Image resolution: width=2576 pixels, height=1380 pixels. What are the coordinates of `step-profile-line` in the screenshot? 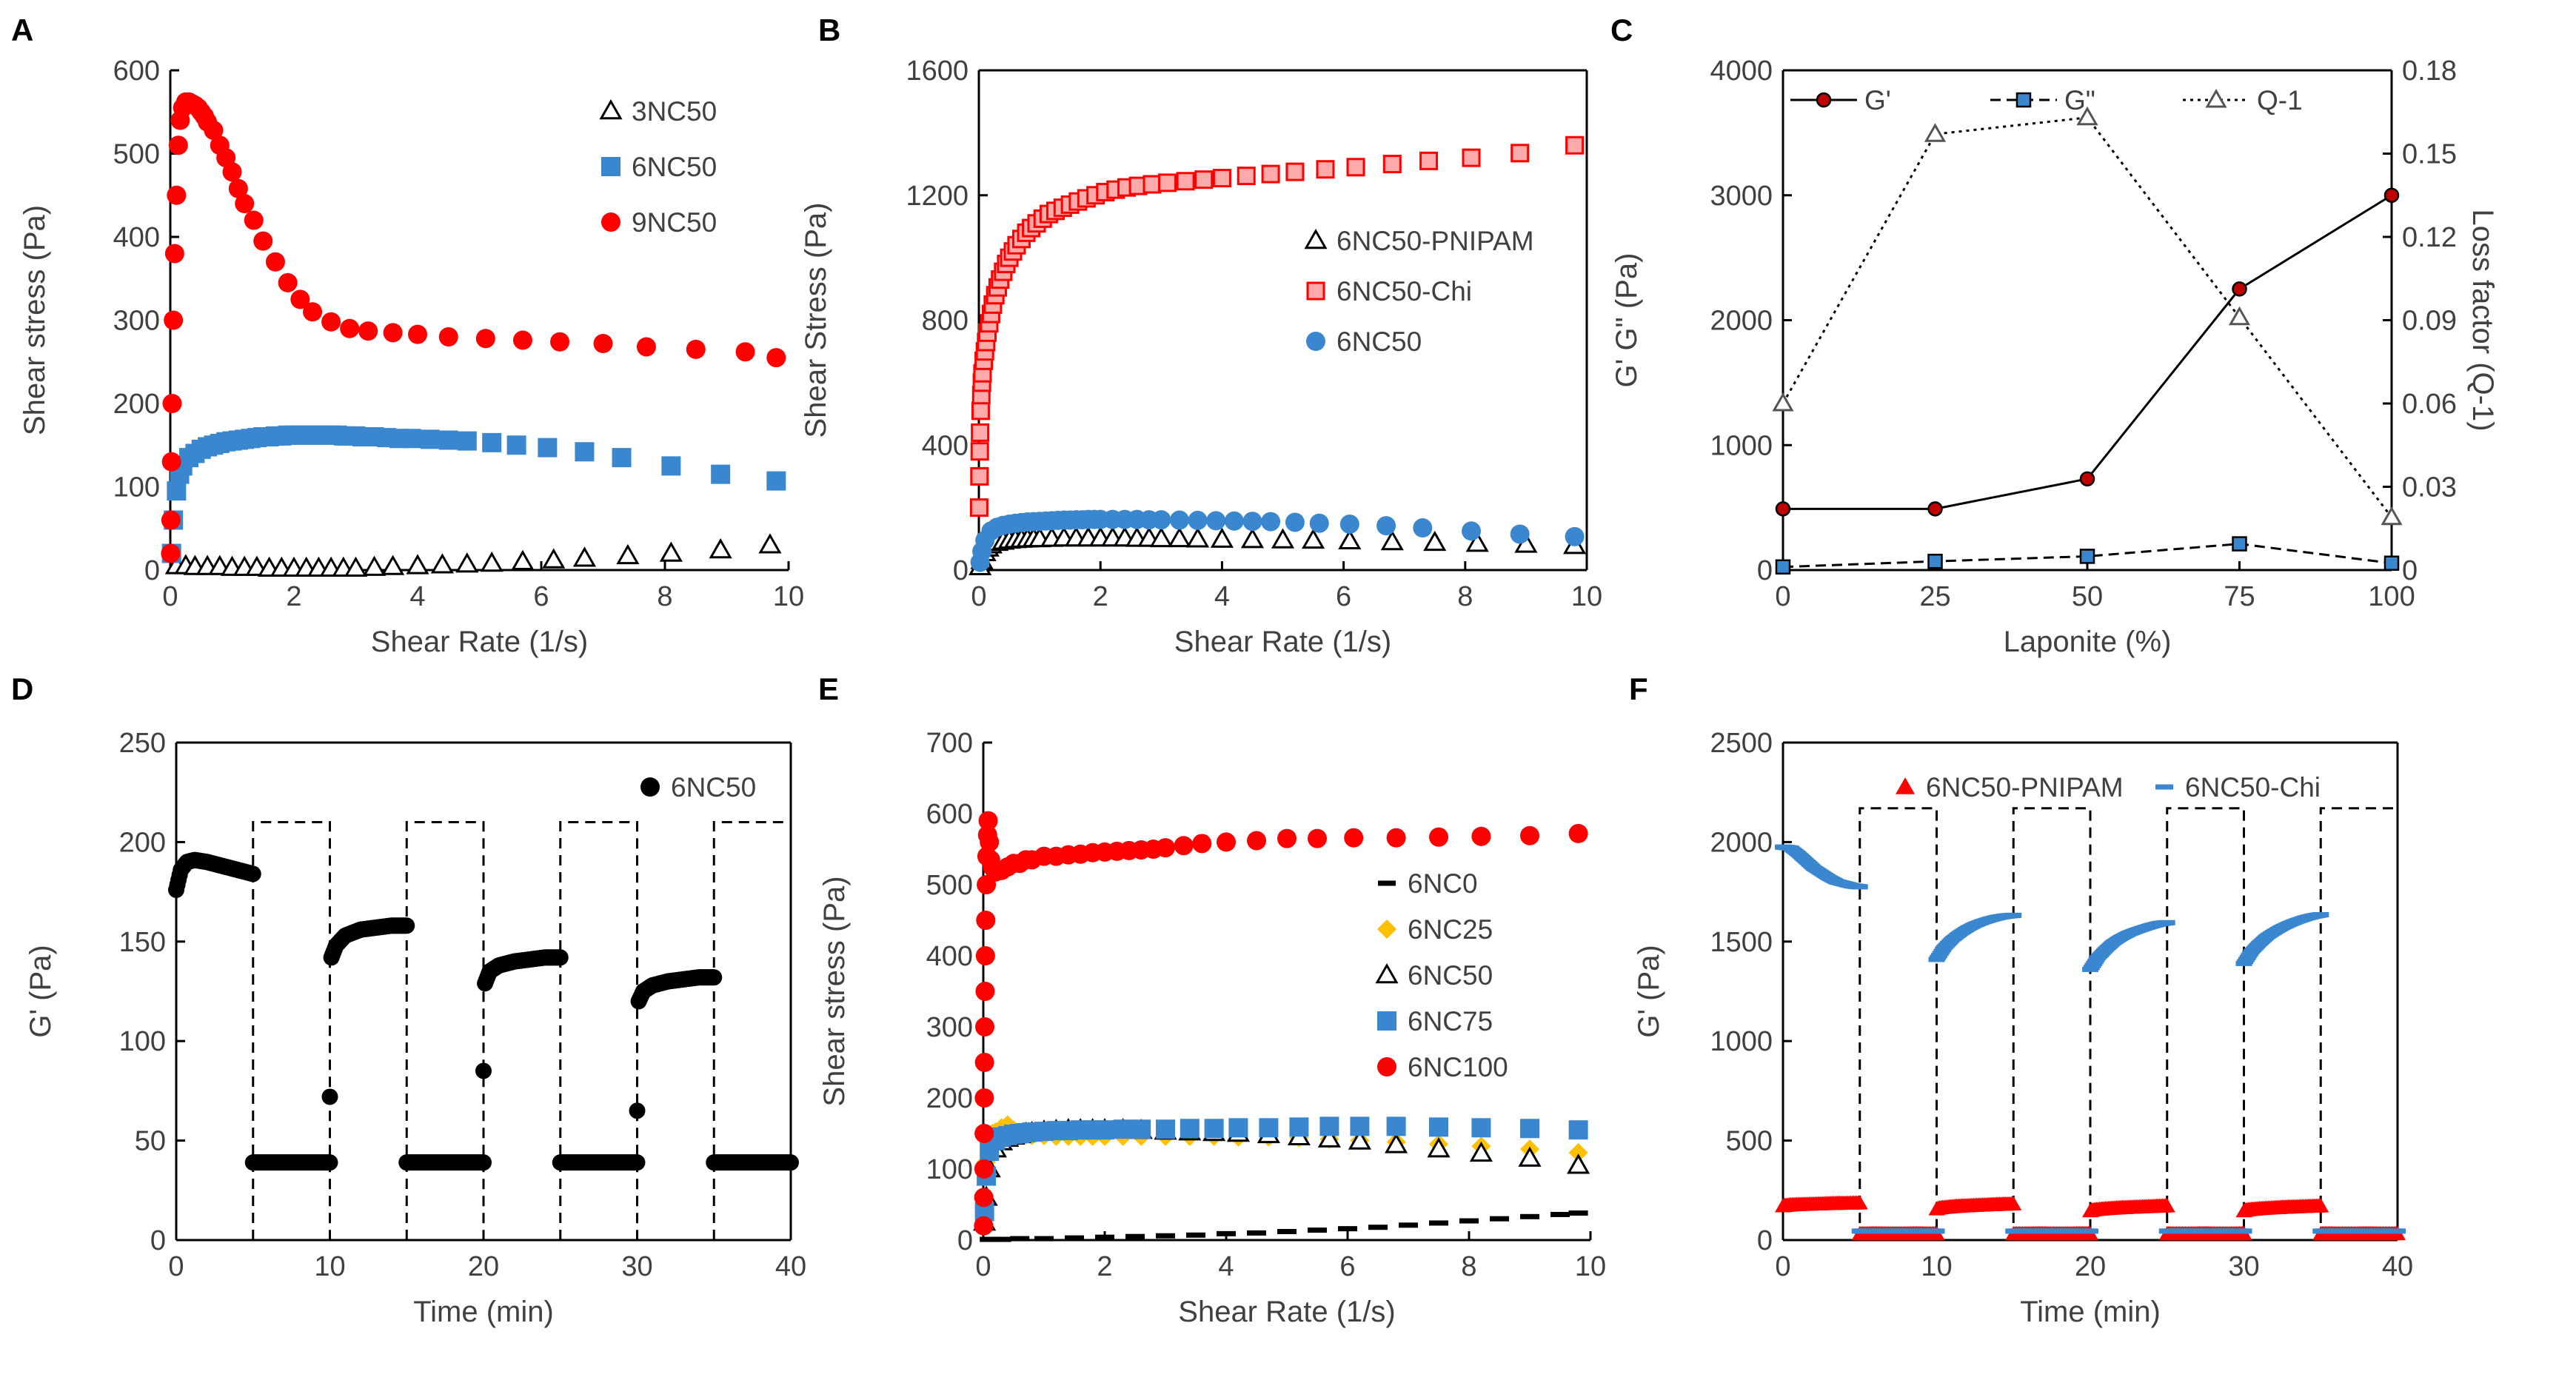 It's located at (2129, 1023).